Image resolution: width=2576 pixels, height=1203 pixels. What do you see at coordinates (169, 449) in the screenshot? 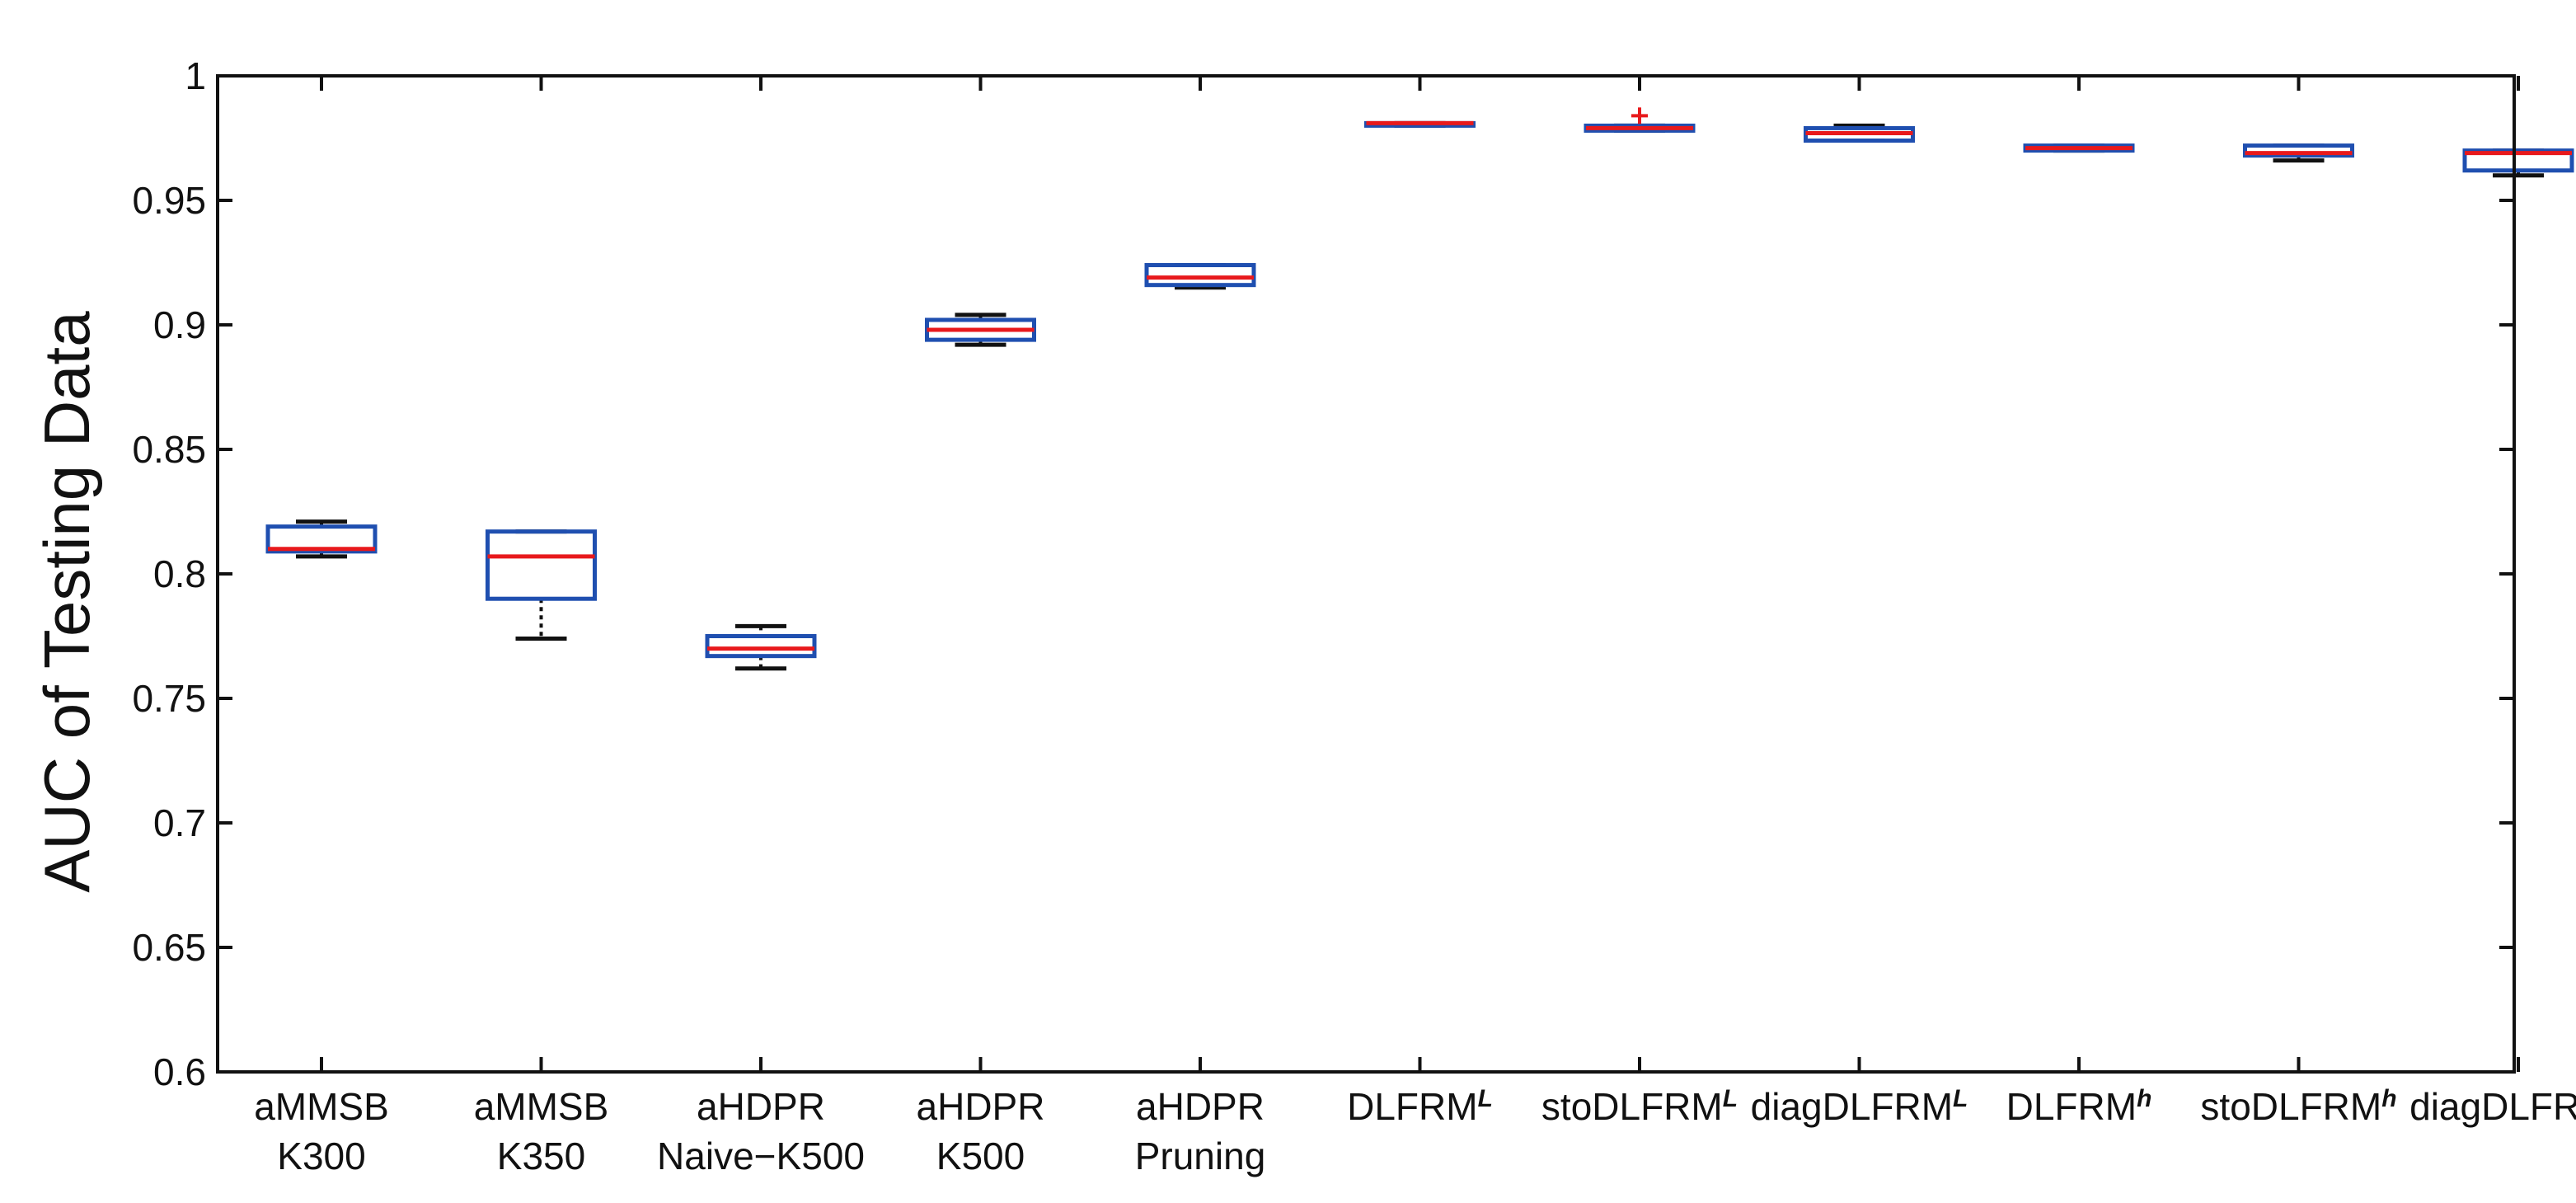
I see `y-tick-label: 0.85` at bounding box center [169, 449].